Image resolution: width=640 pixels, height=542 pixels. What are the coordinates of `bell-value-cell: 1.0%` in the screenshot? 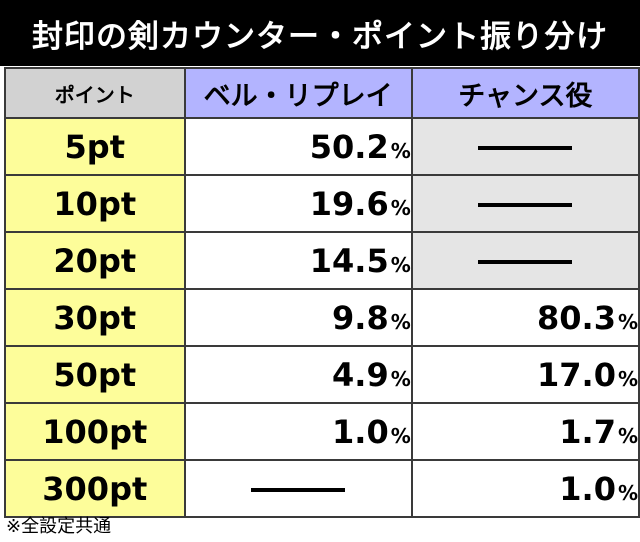 It's located at (298, 431).